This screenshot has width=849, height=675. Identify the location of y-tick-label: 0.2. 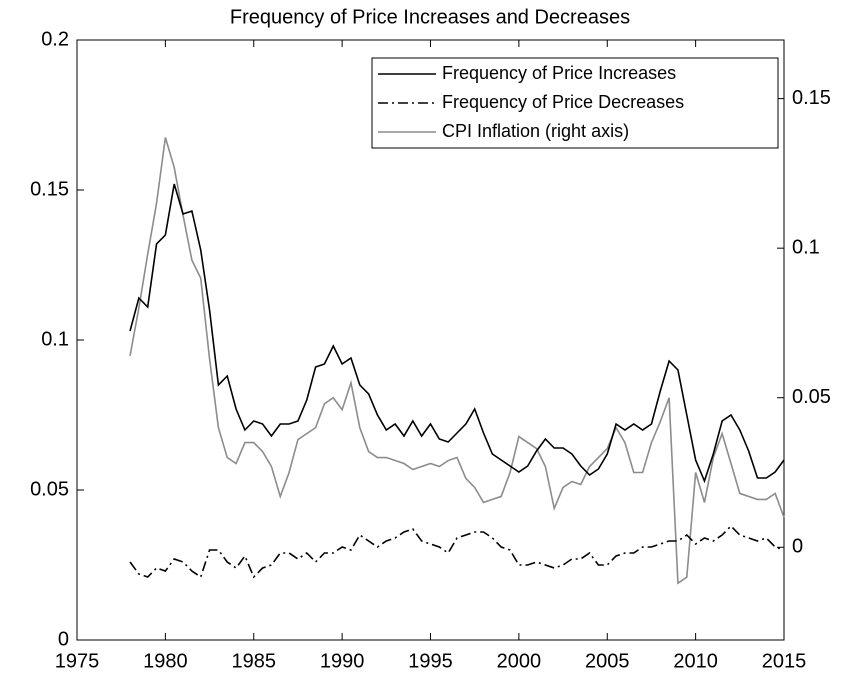
(55, 39).